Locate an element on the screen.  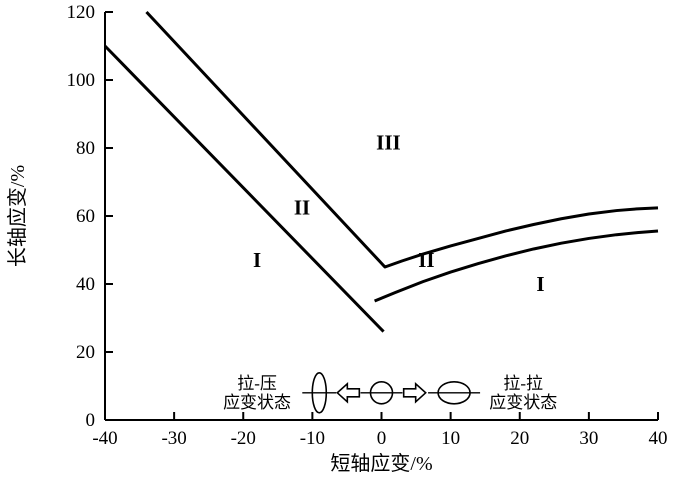
y-axis-title: 长轴应变/% is located at coordinates (17, 216).